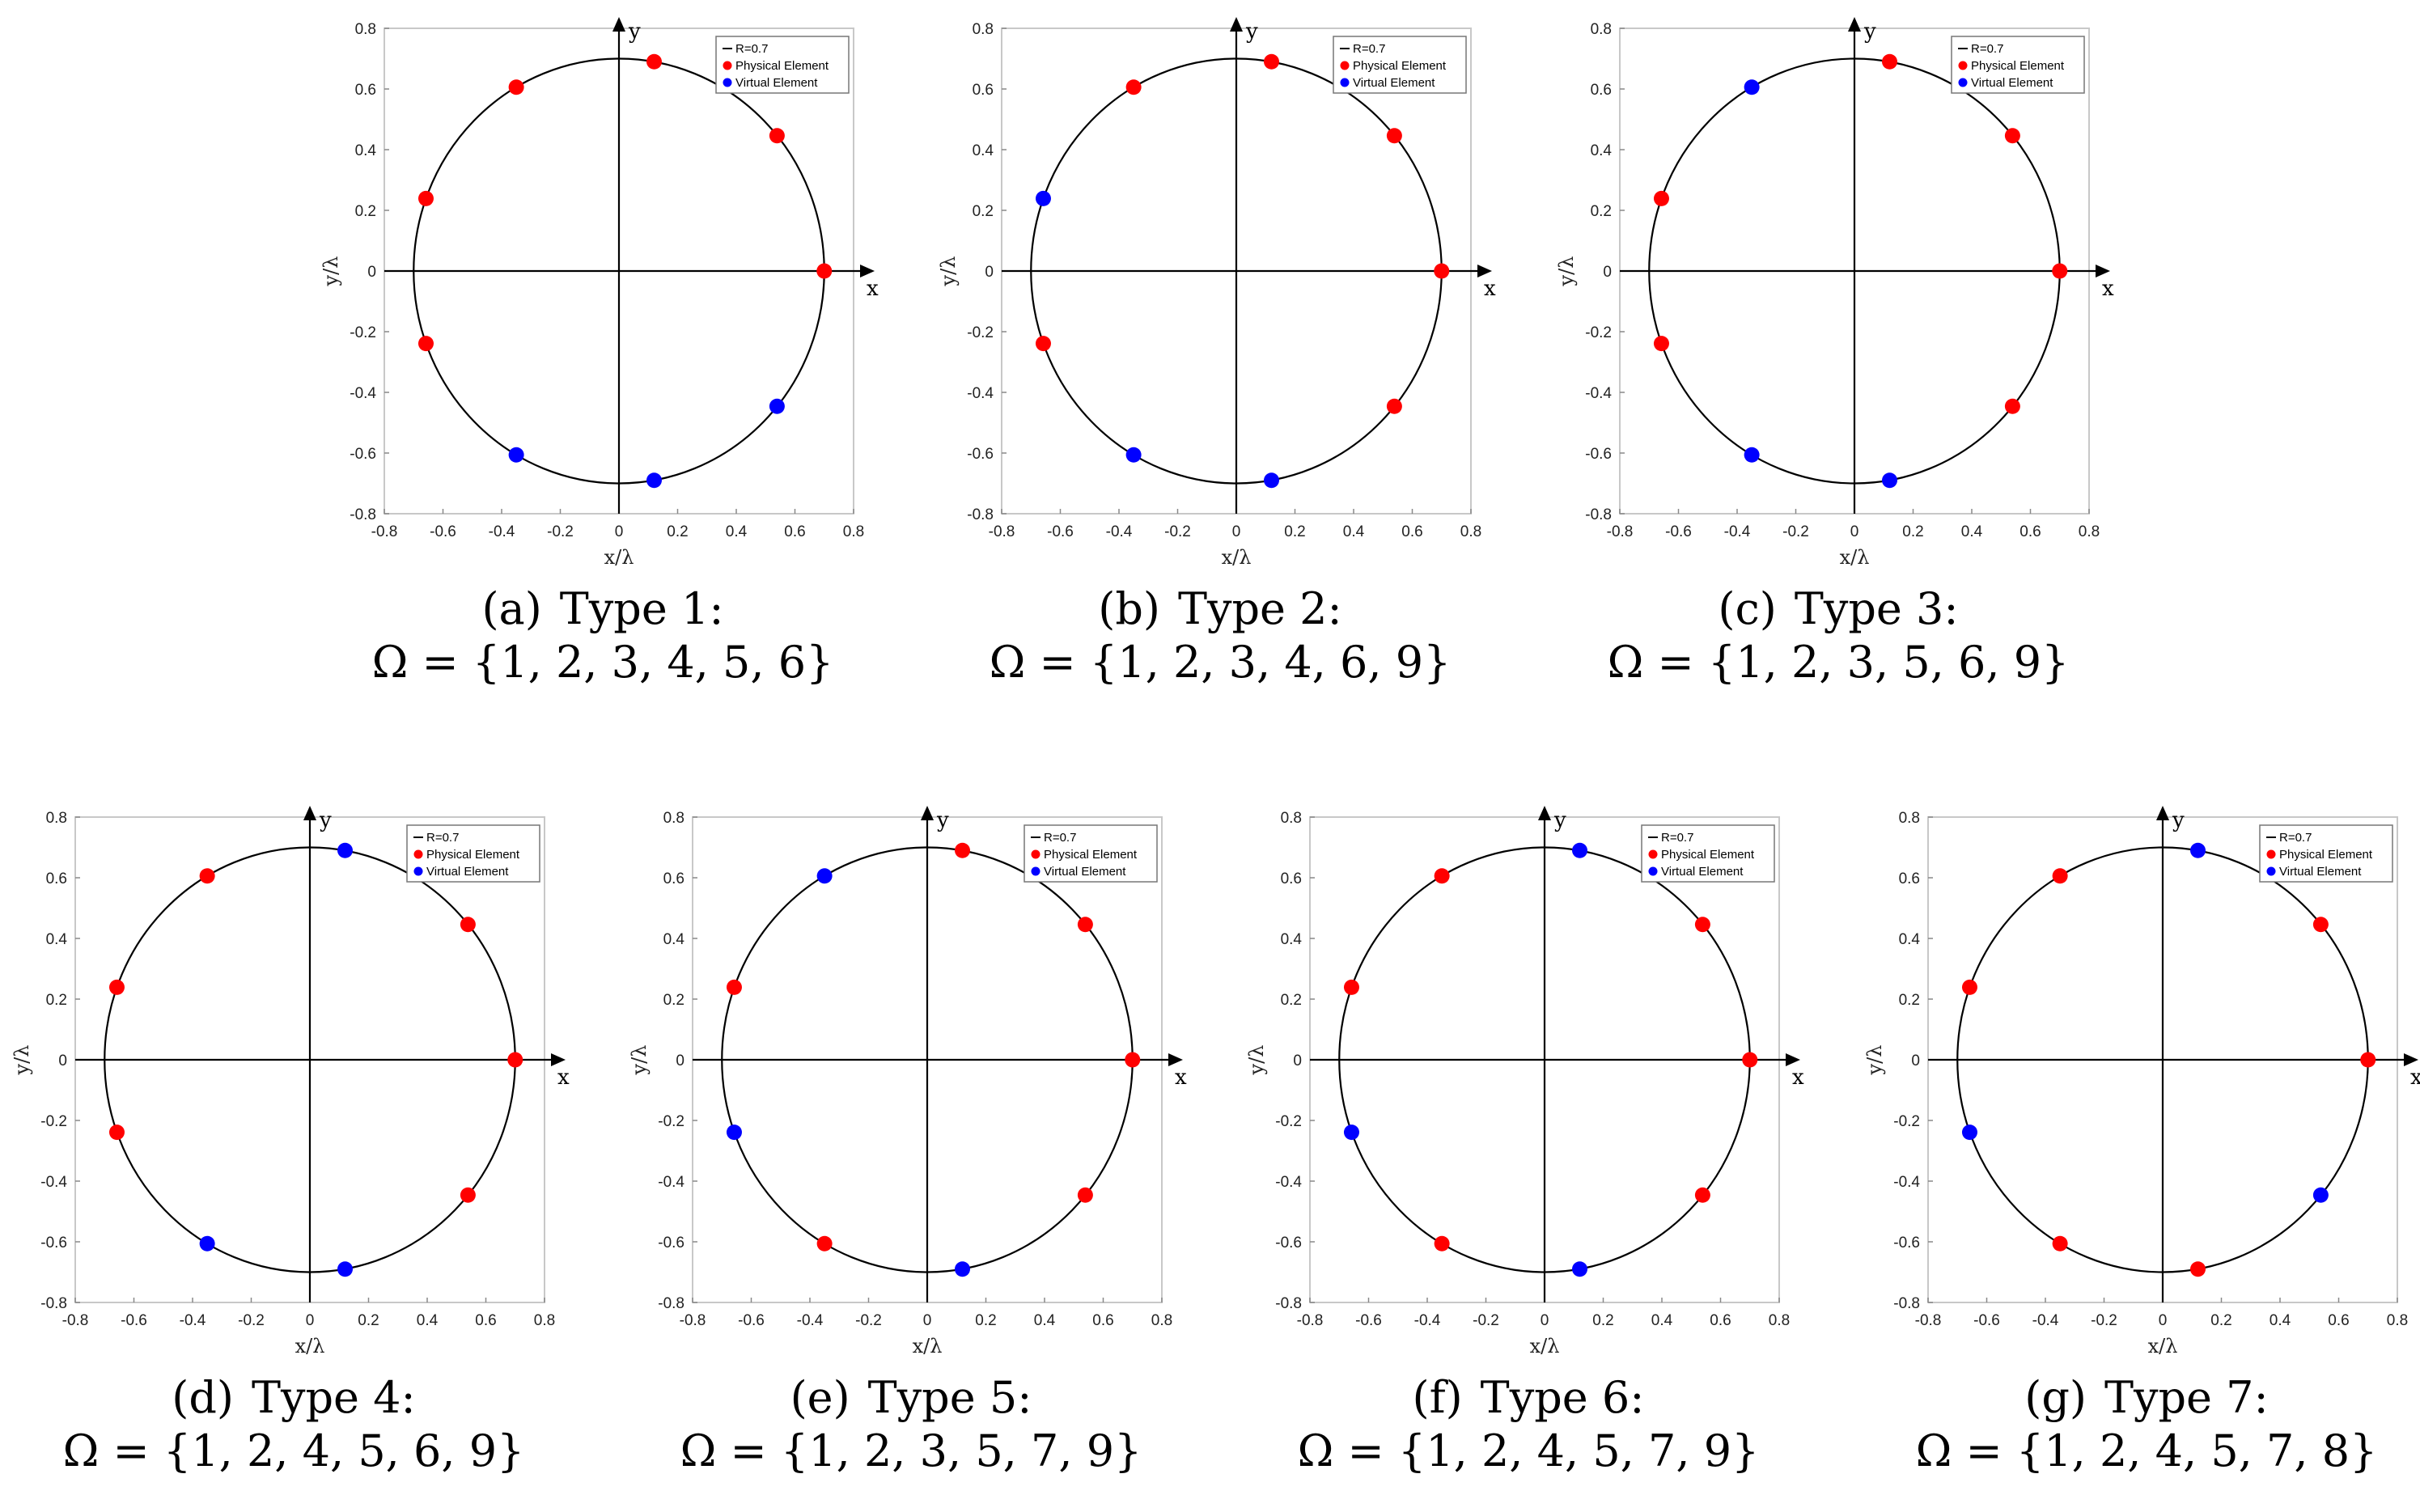  I want to click on omega-set: Ω = {1, 2, 3, 5, 6, 9}, so click(1838, 662).